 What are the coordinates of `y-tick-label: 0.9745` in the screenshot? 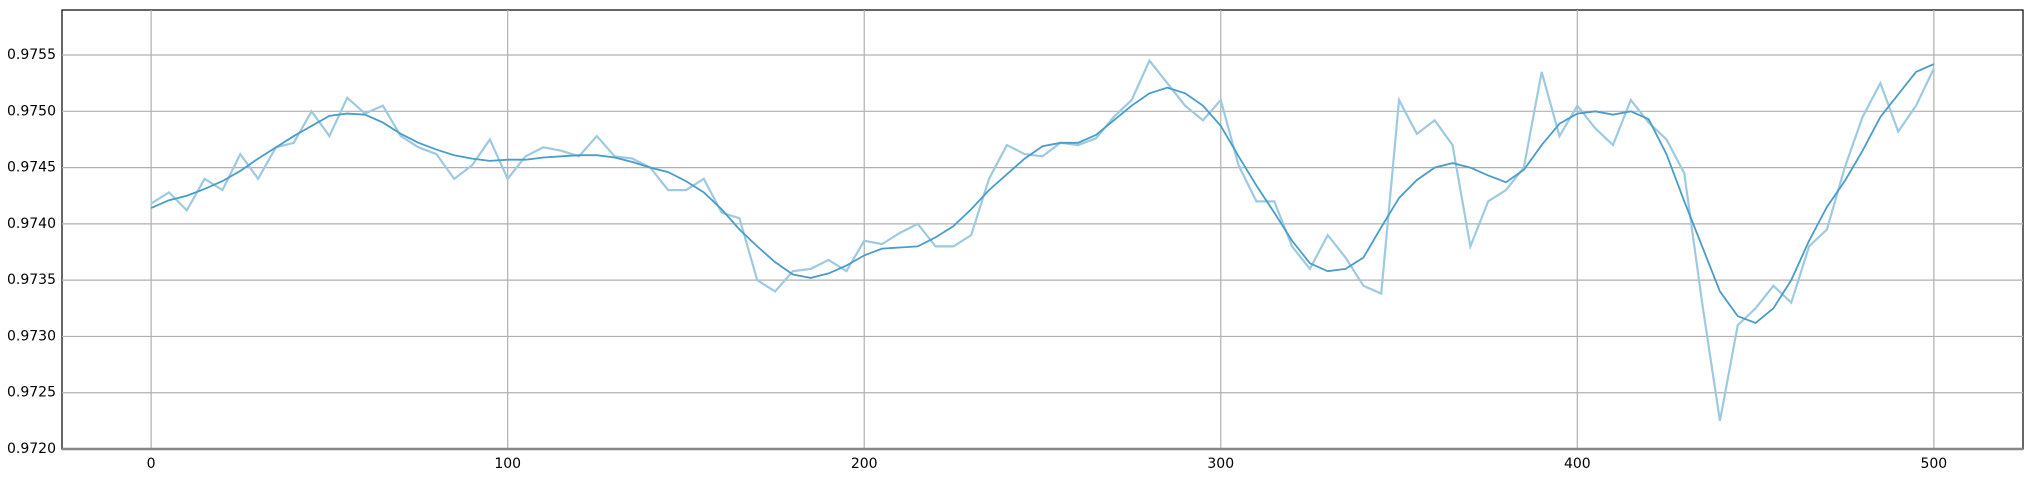 It's located at (31, 168).